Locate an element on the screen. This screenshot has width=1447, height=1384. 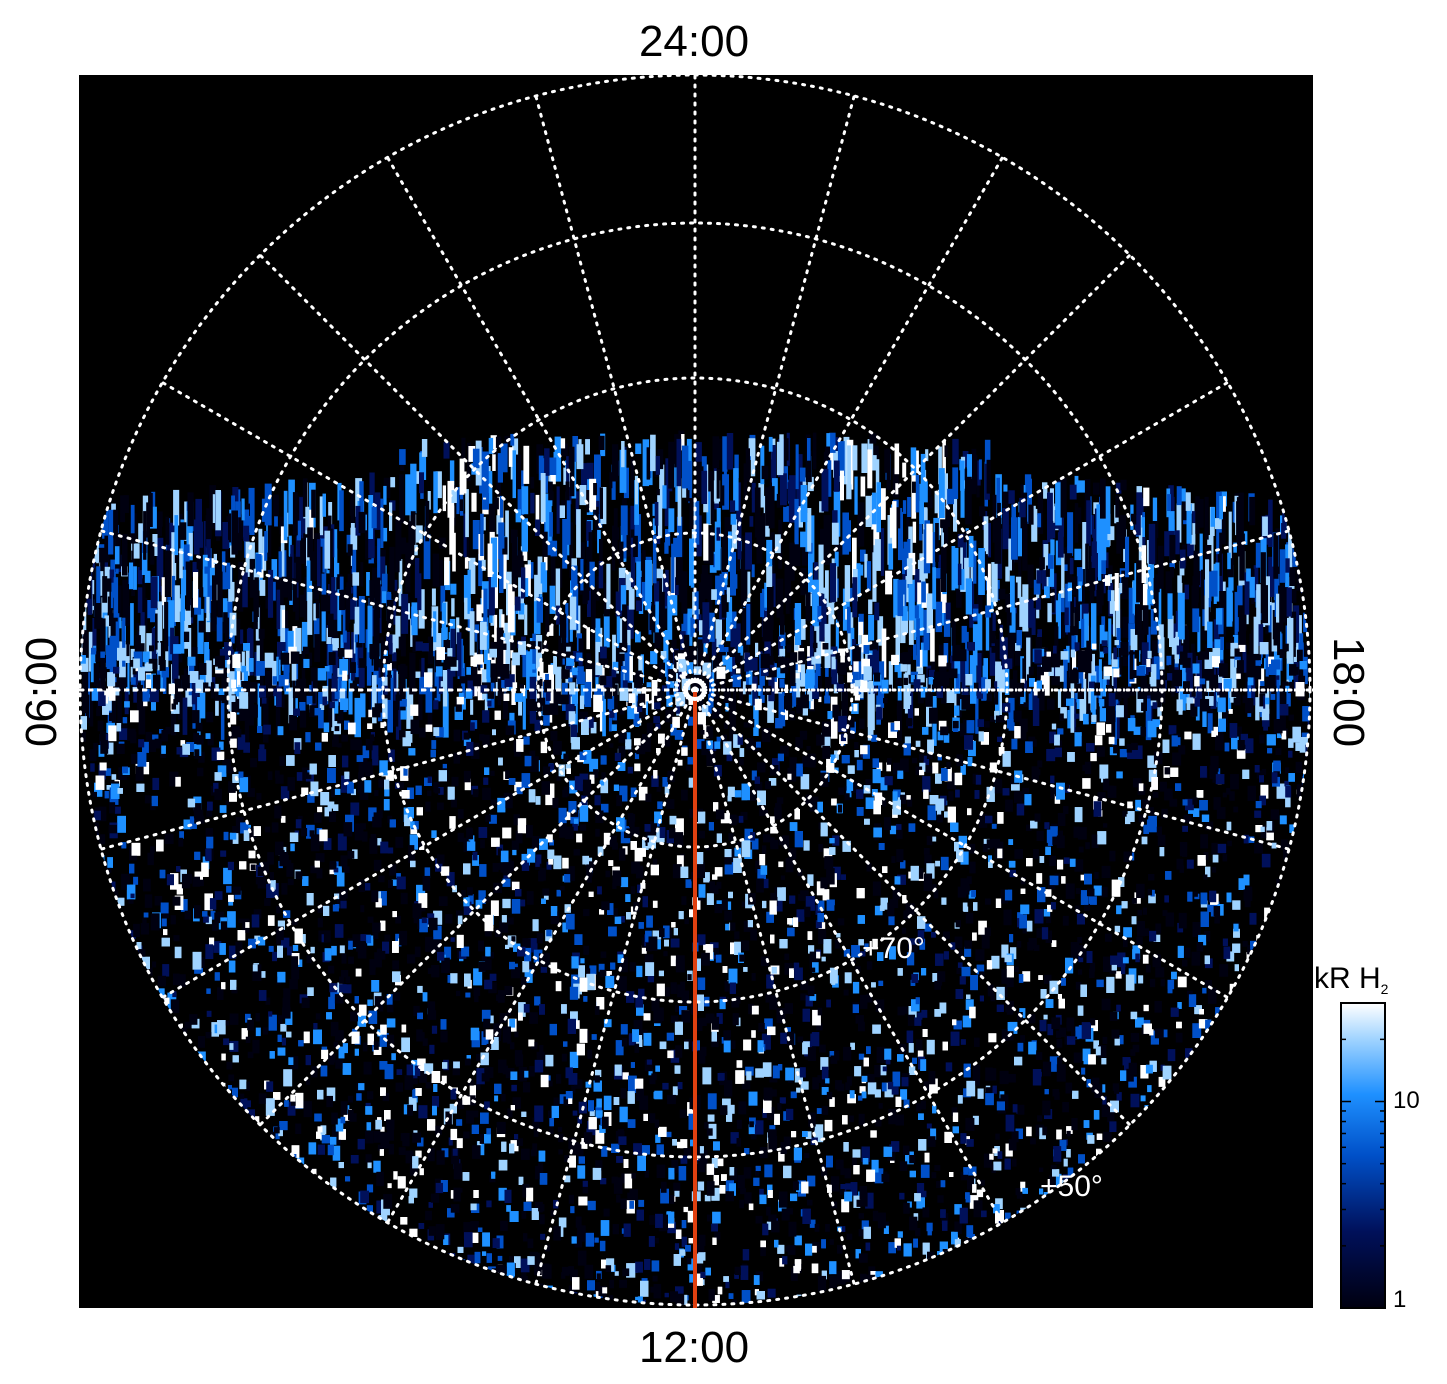
colorbar-tick-label-1: 1 is located at coordinates (1399, 1299).